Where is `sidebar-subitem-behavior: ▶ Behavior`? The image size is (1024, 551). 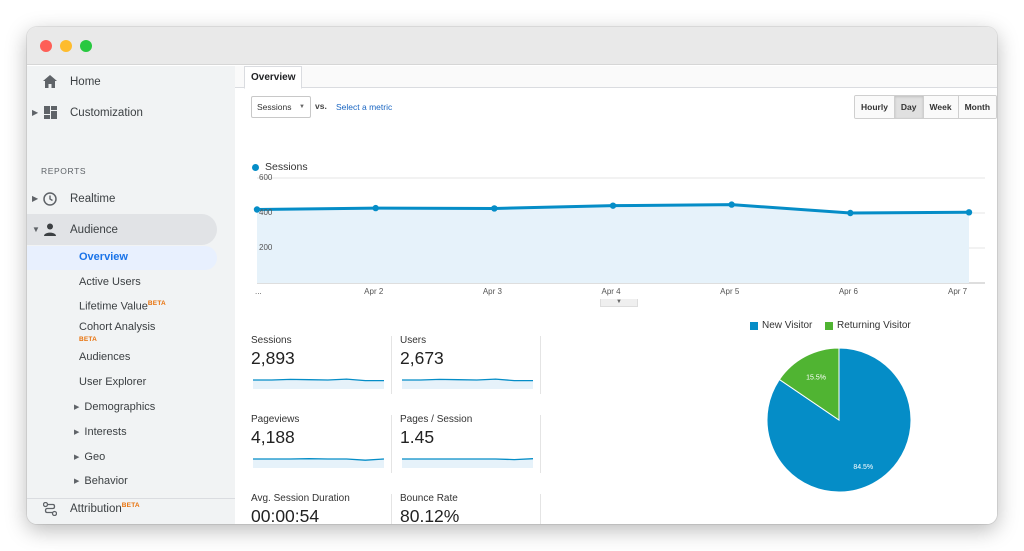 sidebar-subitem-behavior: ▶ Behavior is located at coordinates (101, 481).